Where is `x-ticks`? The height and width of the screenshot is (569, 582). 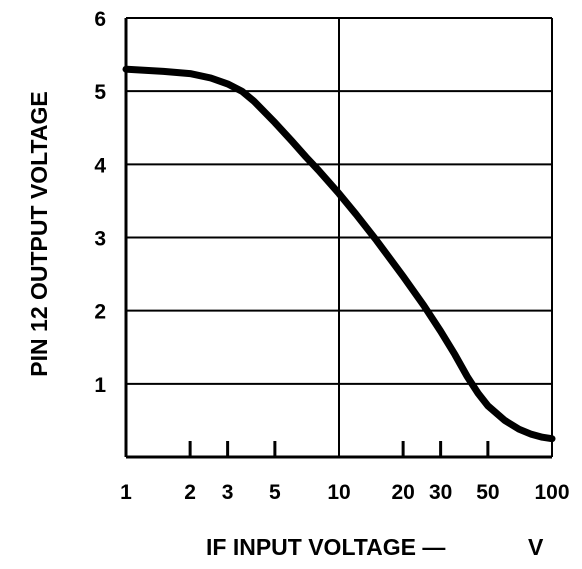 x-ticks is located at coordinates (339, 449).